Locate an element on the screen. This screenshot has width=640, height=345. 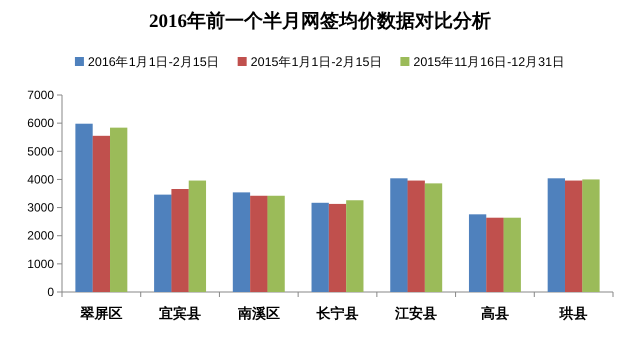
chart-title: 2016年前一个半月网签均价数据对比分析 is located at coordinates (320, 21).